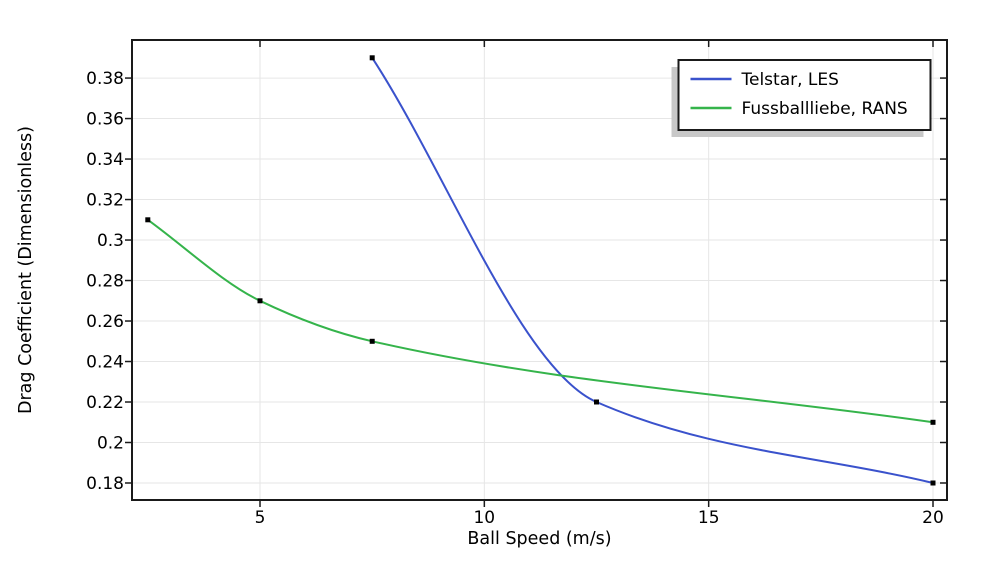 The height and width of the screenshot is (564, 986). Describe the element at coordinates (539, 539) in the screenshot. I see `x-axis-label: Ball Speed (m/s)` at that location.